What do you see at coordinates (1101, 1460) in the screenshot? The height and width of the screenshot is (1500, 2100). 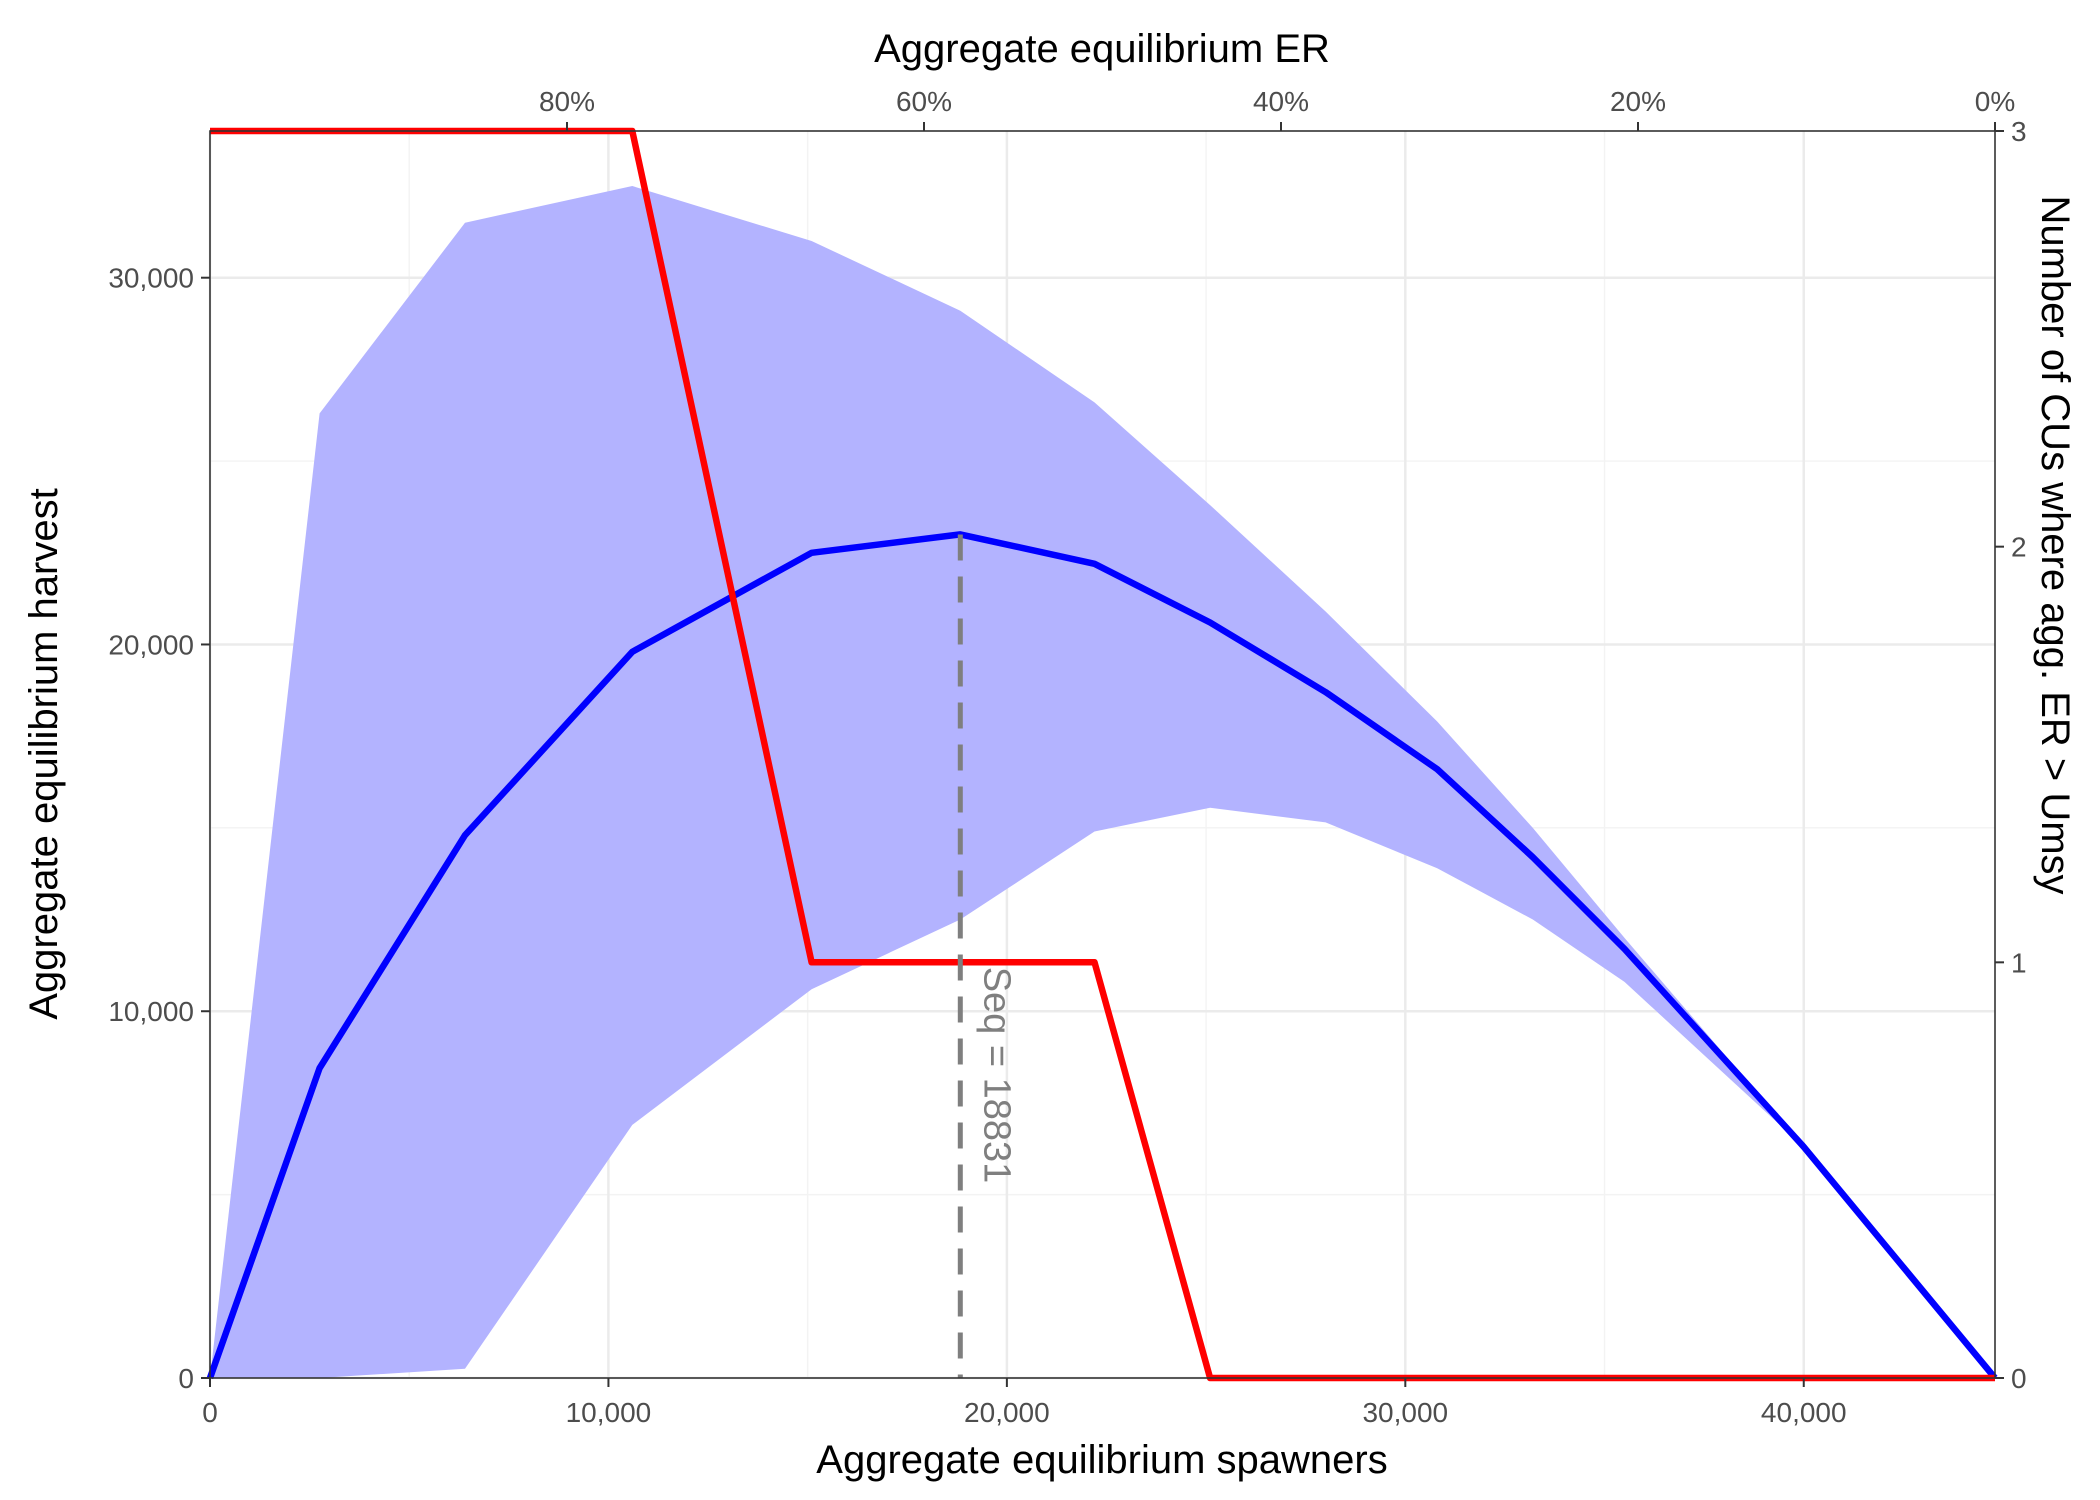 I see `x-axis-title: Aggregate equilibrium spawners` at bounding box center [1101, 1460].